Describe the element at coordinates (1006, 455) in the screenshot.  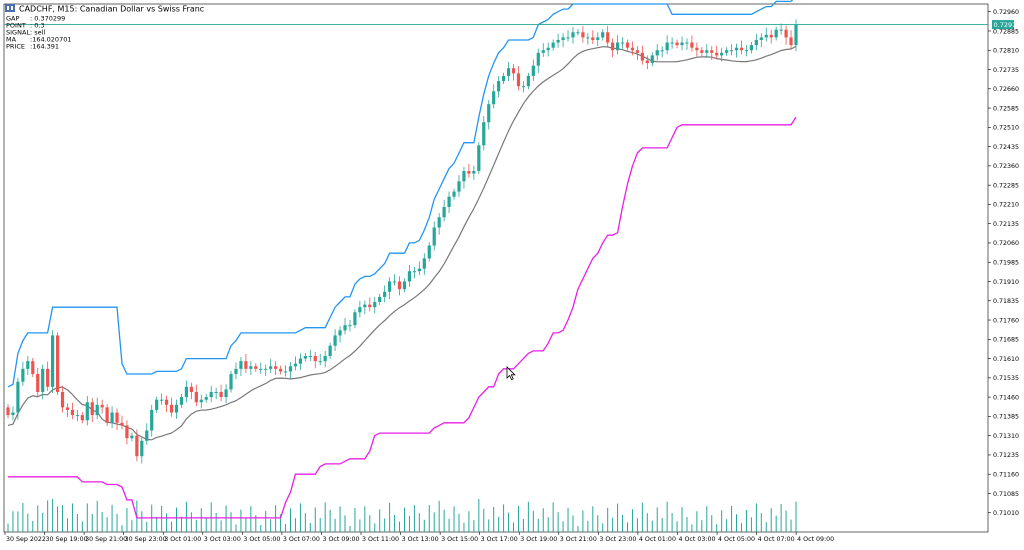
I see `y-tick-label: 0.71235` at that location.